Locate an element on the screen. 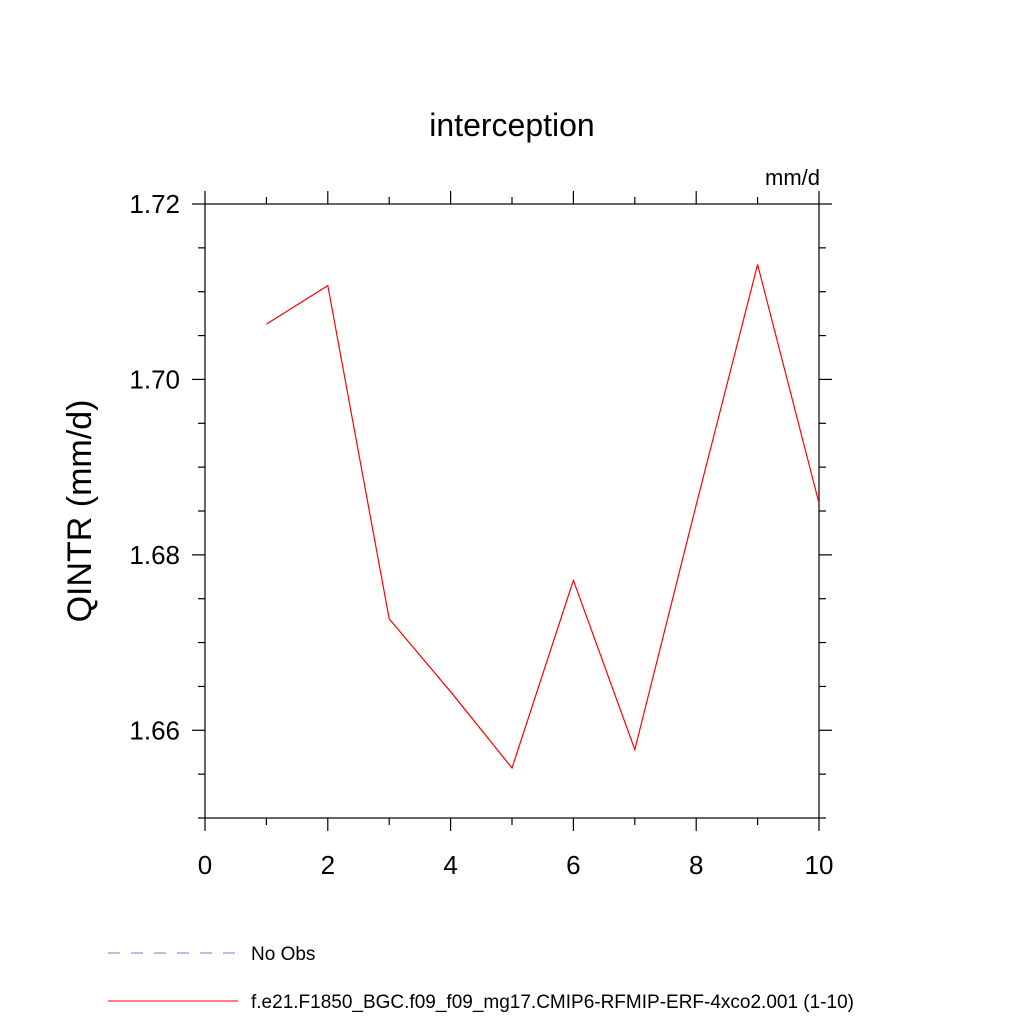 The height and width of the screenshot is (1024, 1024). chart-title: interception is located at coordinates (511, 125).